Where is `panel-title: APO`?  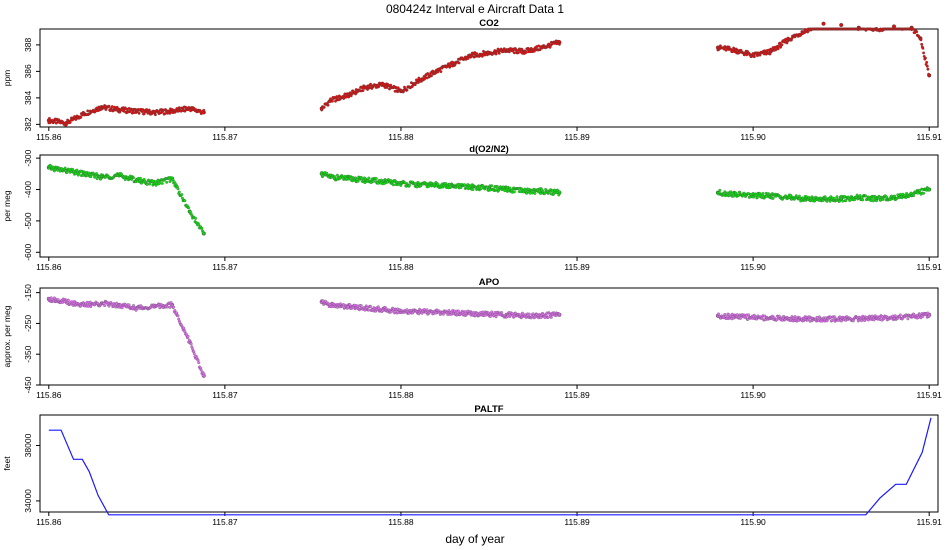 panel-title: APO is located at coordinates (489, 282).